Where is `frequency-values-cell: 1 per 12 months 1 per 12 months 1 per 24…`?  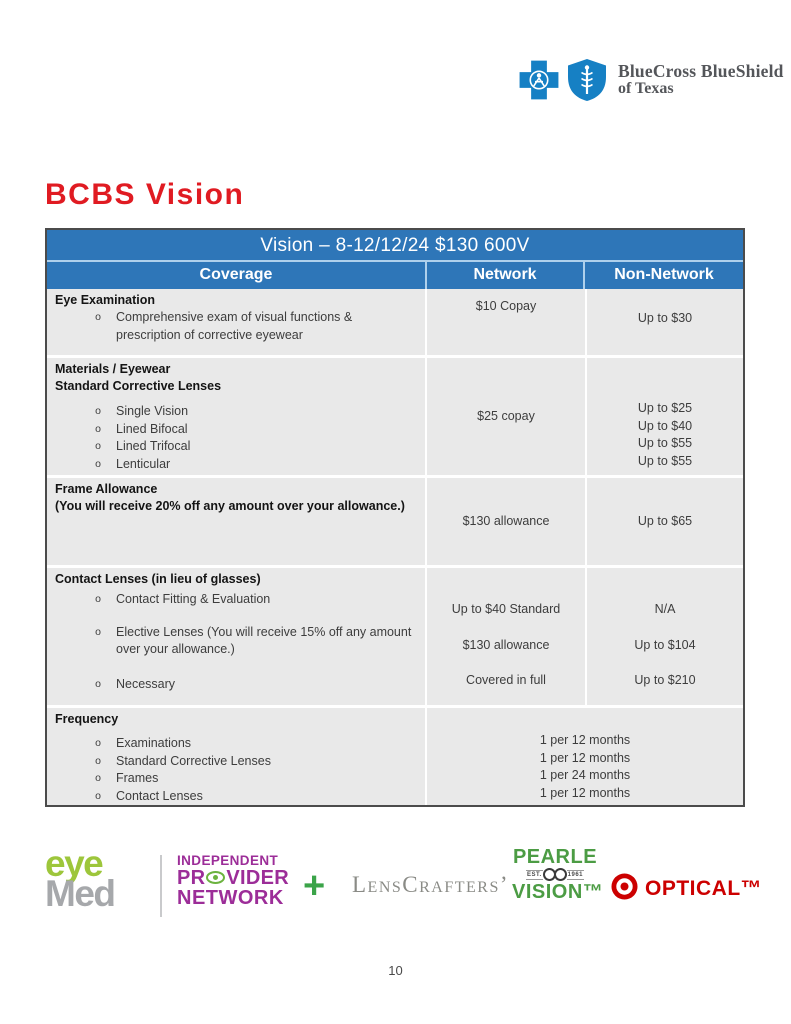
frequency-values-cell: 1 per 12 months 1 per 12 months 1 per 24… is located at coordinates (585, 756).